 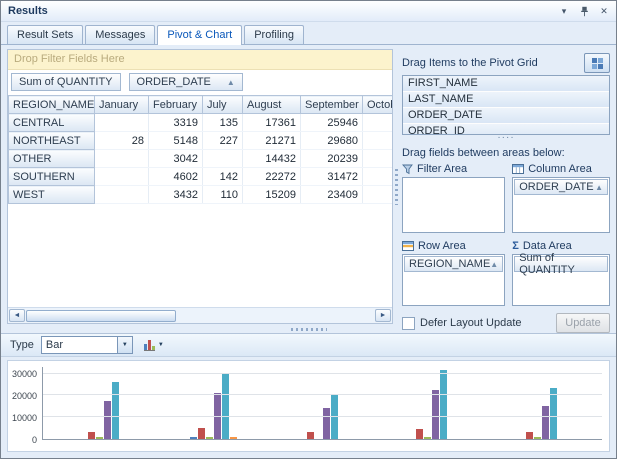 I want to click on chart-type-select: Bar ▼, so click(x=86, y=345).